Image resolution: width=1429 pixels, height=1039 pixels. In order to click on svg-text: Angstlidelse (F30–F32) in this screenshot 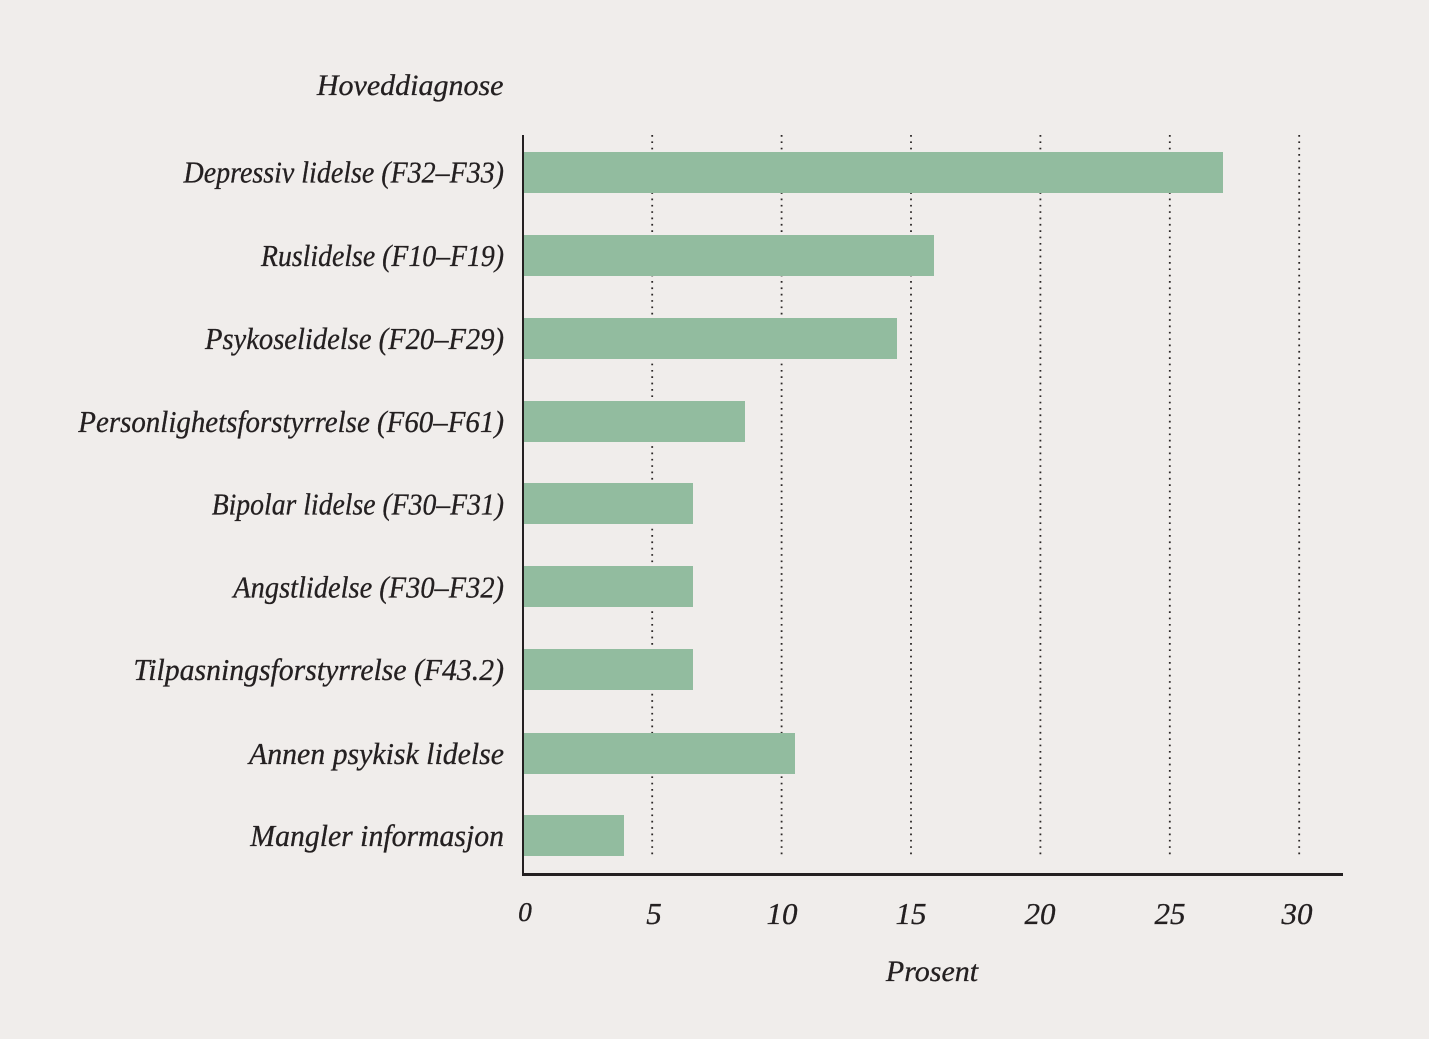, I will do `click(367, 586)`.